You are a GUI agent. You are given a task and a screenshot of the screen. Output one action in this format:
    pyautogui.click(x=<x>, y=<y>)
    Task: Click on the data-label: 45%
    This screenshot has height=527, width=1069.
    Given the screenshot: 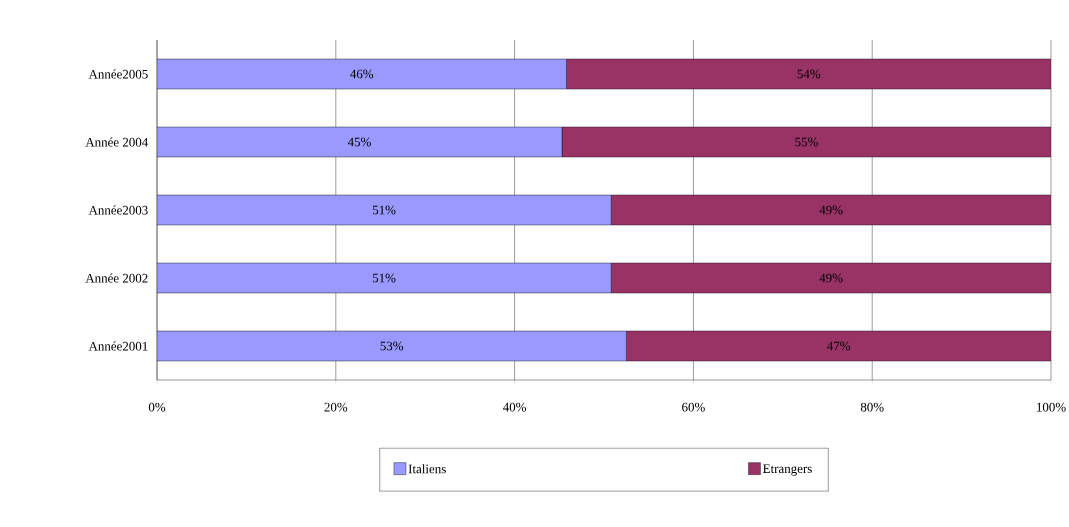 What is the action you would take?
    pyautogui.click(x=359, y=142)
    